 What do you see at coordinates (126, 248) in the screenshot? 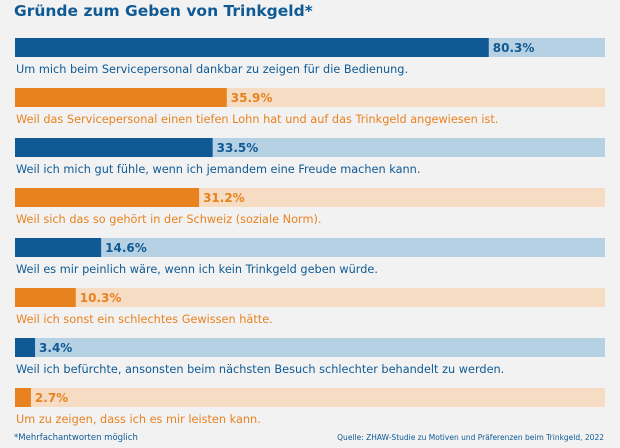
I see `bar-value-label-5: 14.6%` at bounding box center [126, 248].